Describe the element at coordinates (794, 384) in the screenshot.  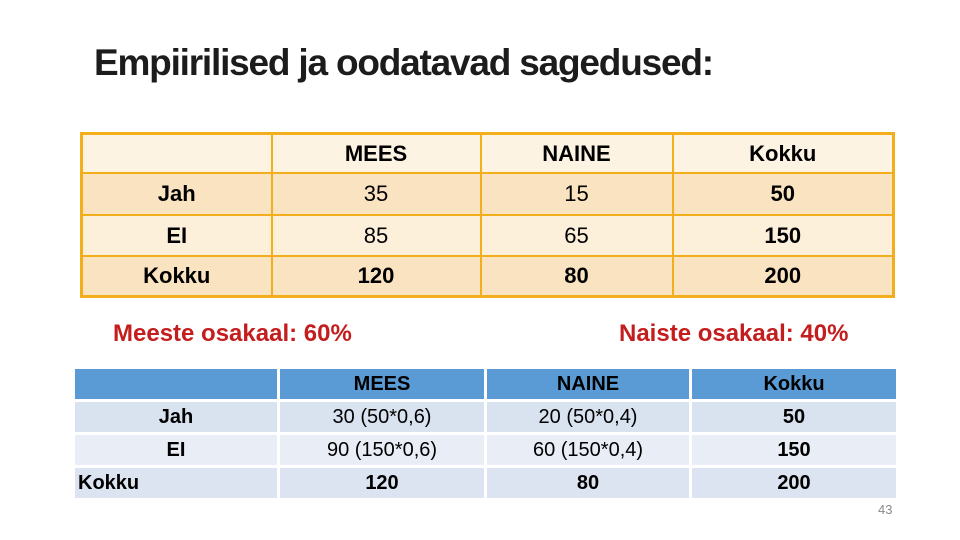
I see `expected-header-kokku: Kokku` at that location.